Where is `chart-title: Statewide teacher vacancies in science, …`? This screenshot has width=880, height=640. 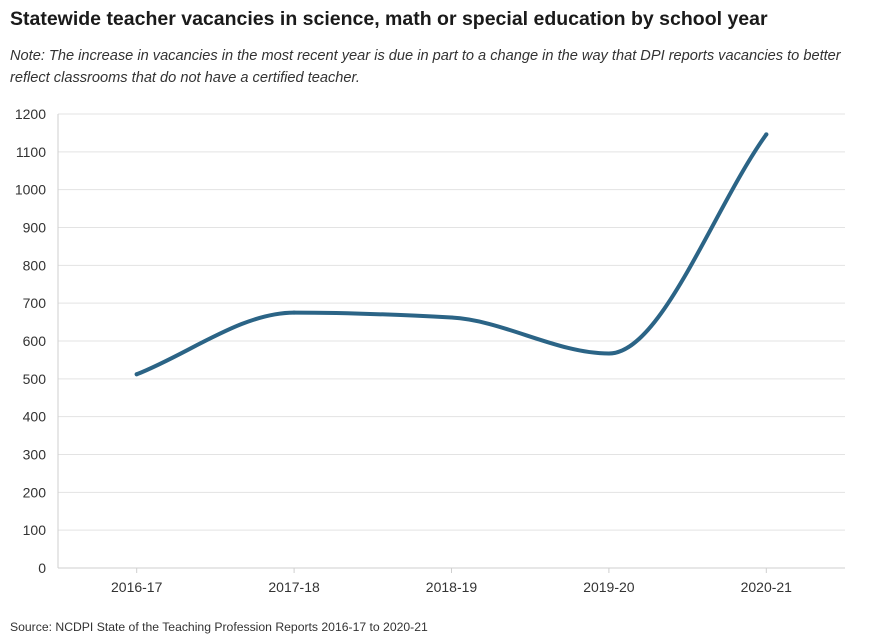
chart-title: Statewide teacher vacancies in science, … is located at coordinates (389, 19).